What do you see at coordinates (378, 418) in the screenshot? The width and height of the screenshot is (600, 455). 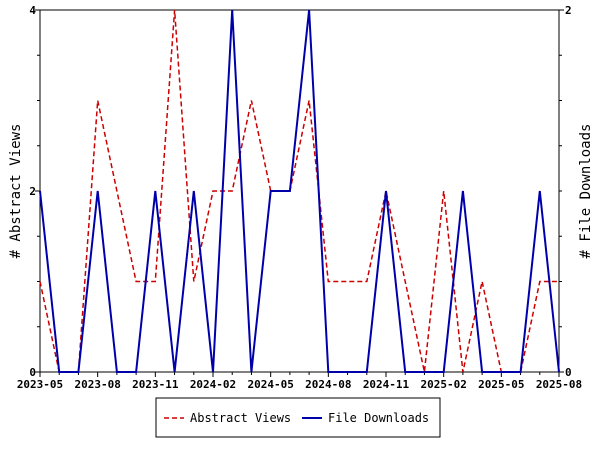 I see `legend-label: File Downloads` at bounding box center [378, 418].